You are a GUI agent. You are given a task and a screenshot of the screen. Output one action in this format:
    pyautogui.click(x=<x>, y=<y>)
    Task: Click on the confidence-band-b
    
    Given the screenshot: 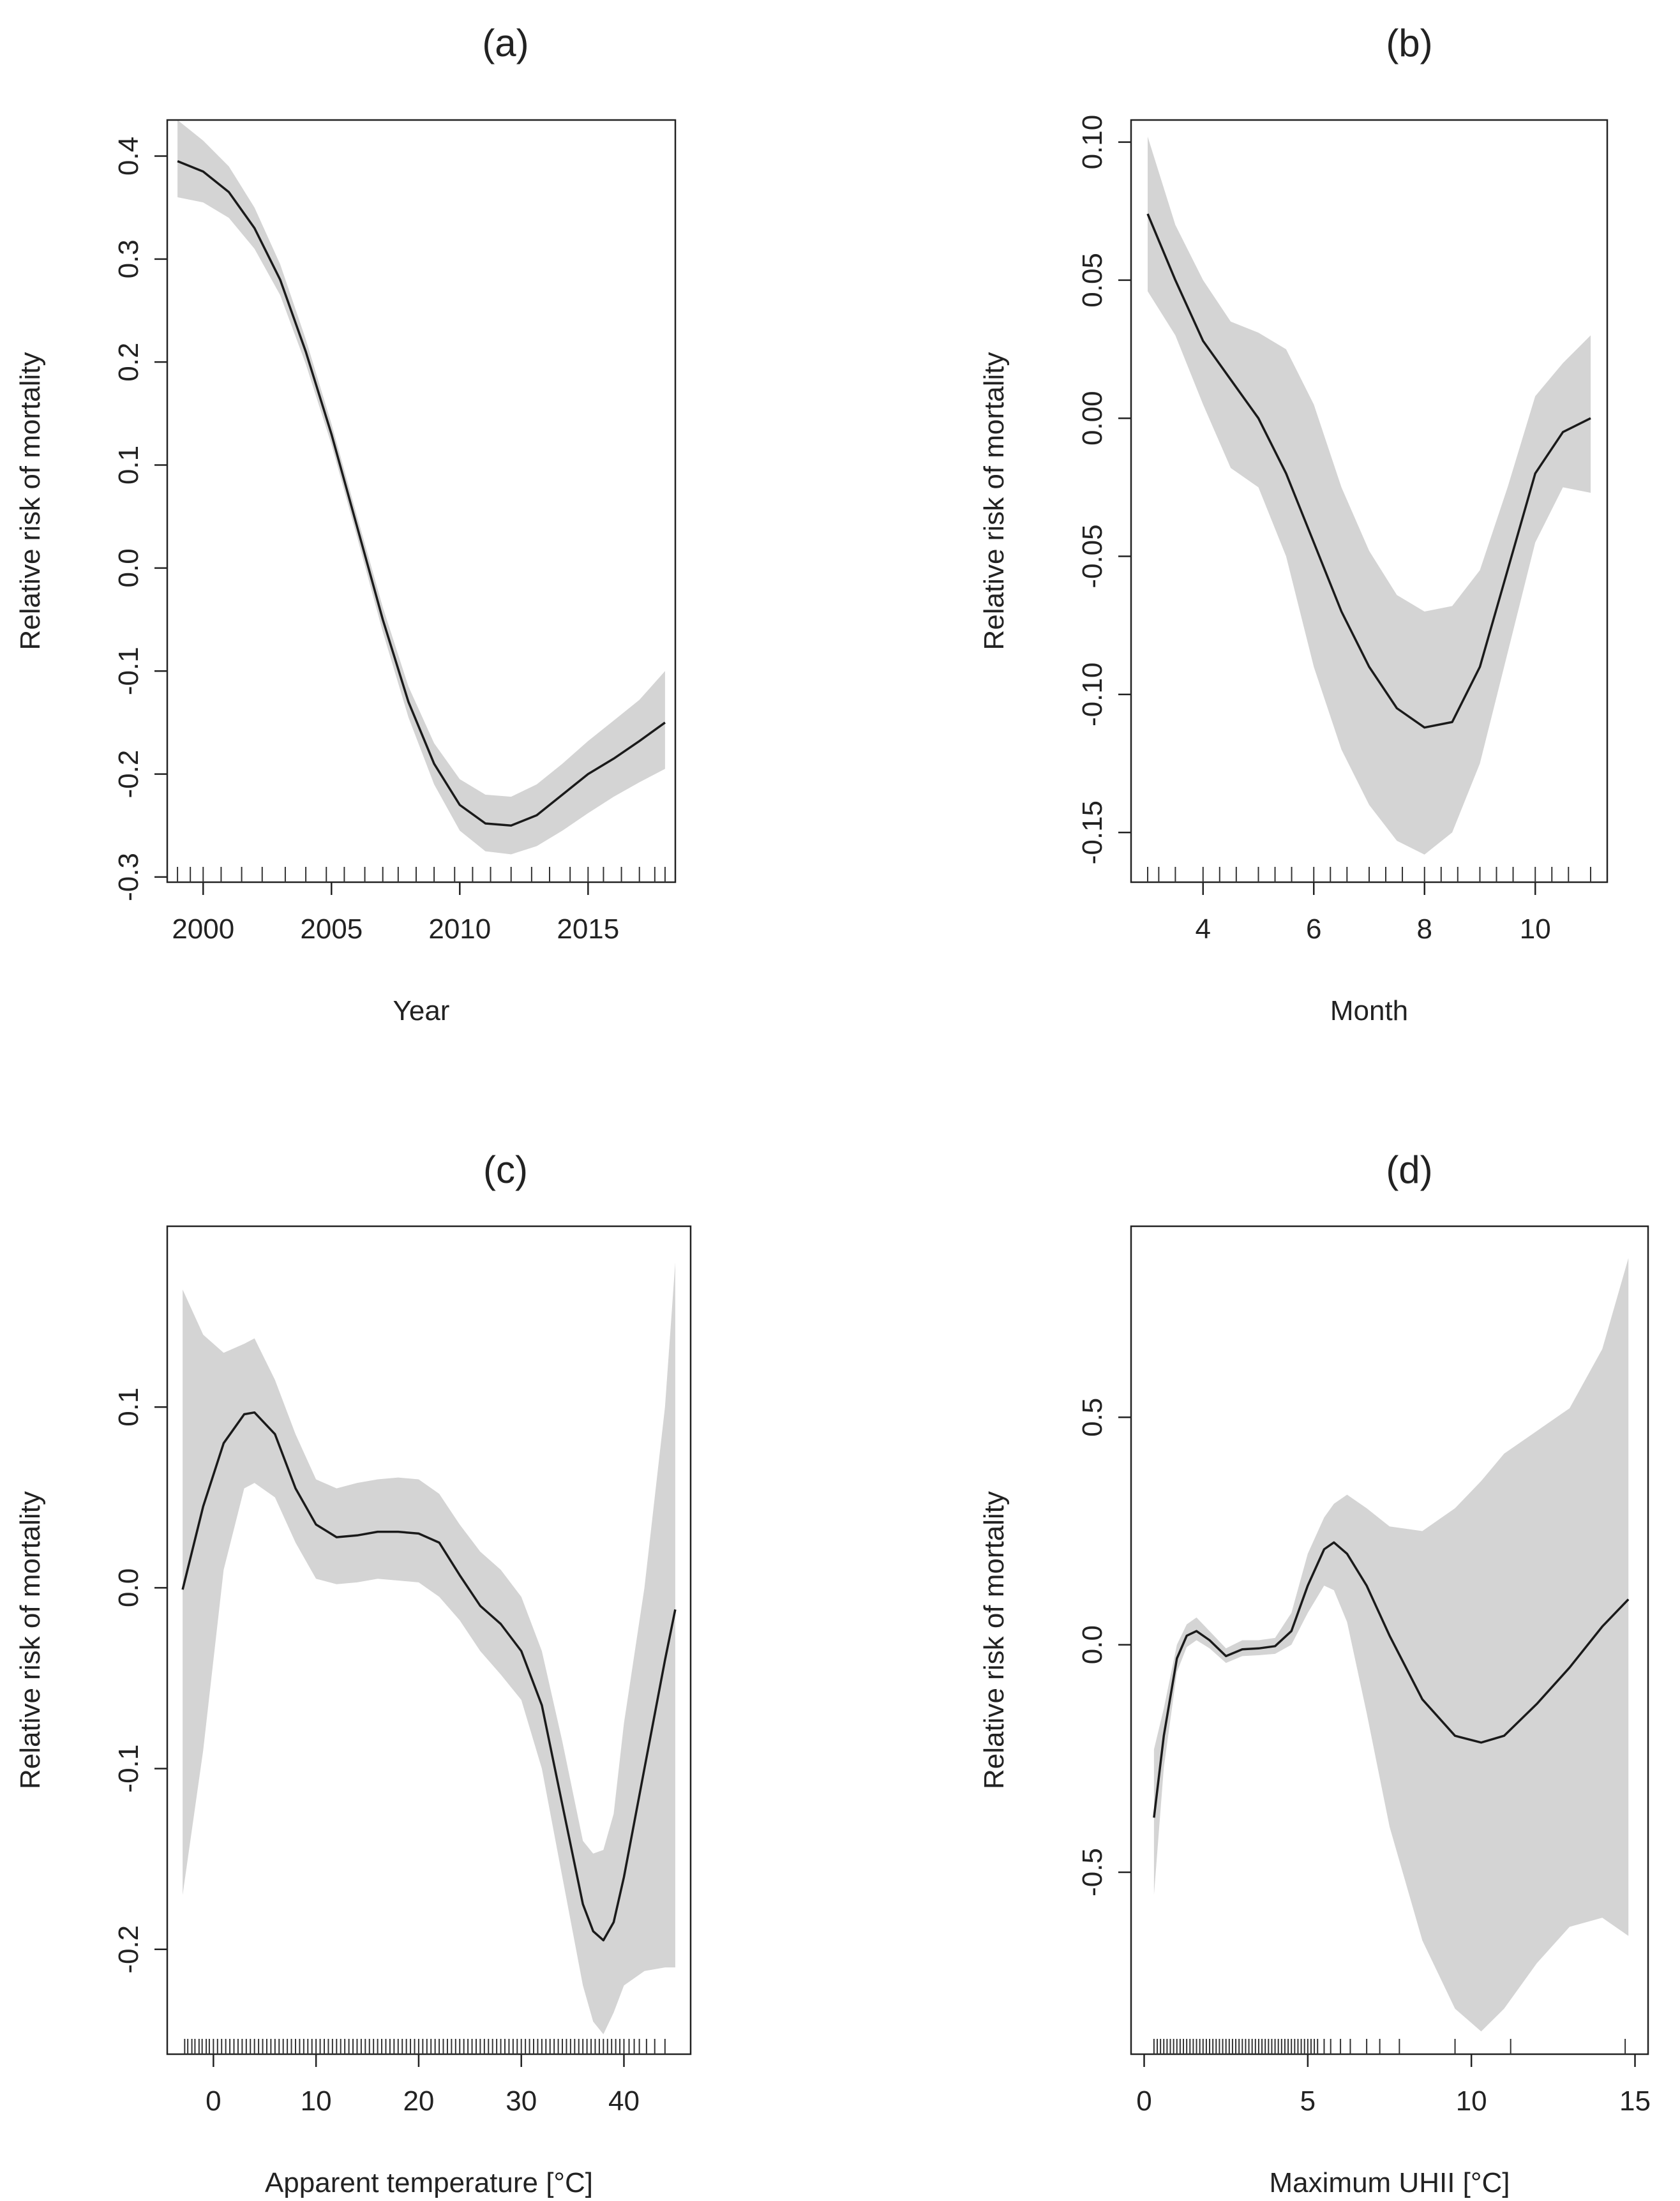 What is the action you would take?
    pyautogui.click(x=1370, y=496)
    